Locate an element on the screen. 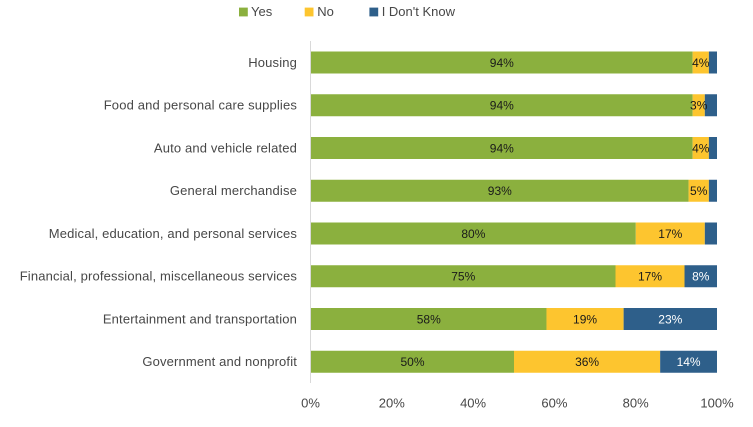  svg-text: Yes is located at coordinates (262, 11).